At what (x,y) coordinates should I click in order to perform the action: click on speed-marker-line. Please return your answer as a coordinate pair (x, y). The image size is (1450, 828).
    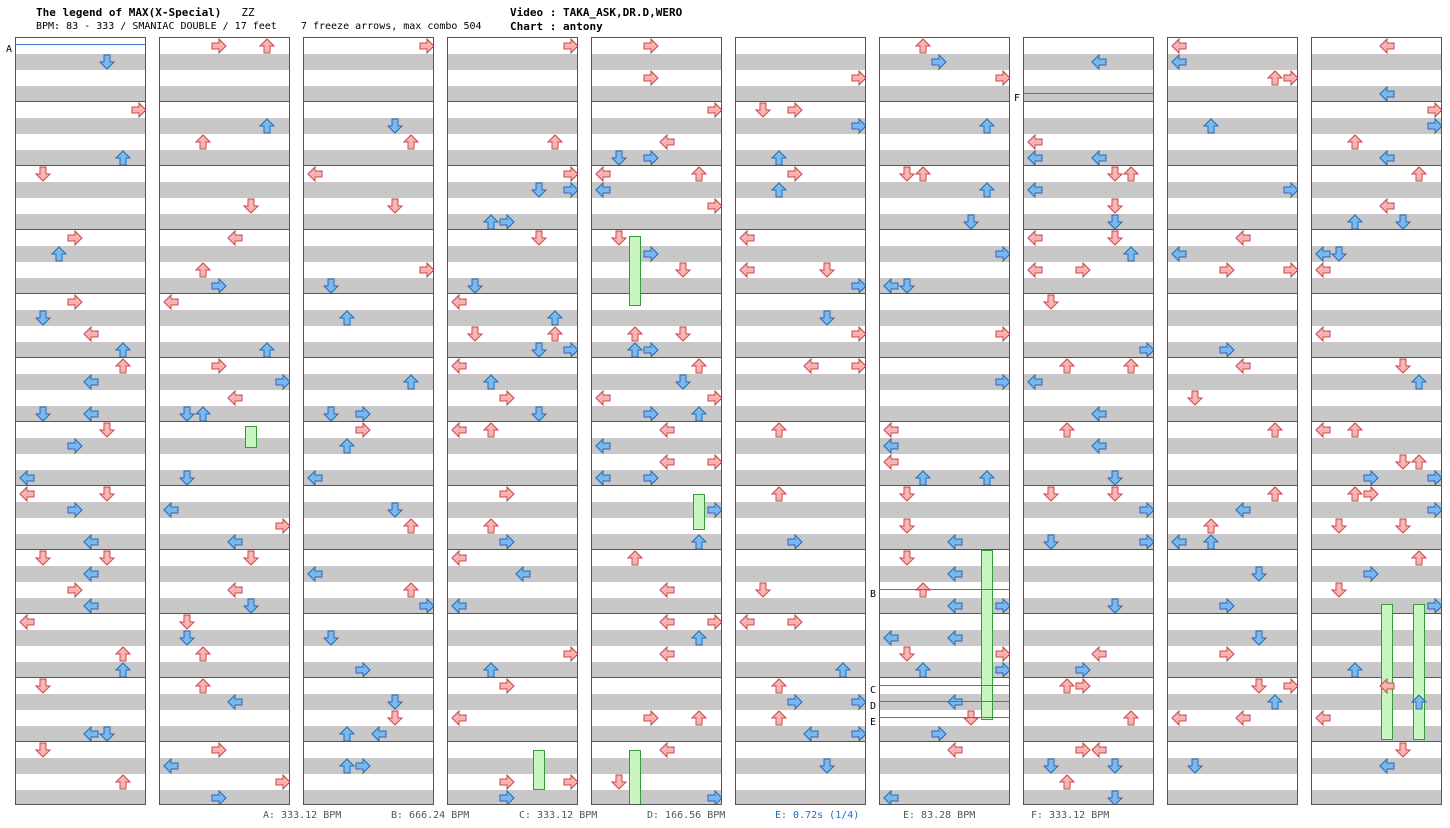
    Looking at the image, I should click on (944, 701).